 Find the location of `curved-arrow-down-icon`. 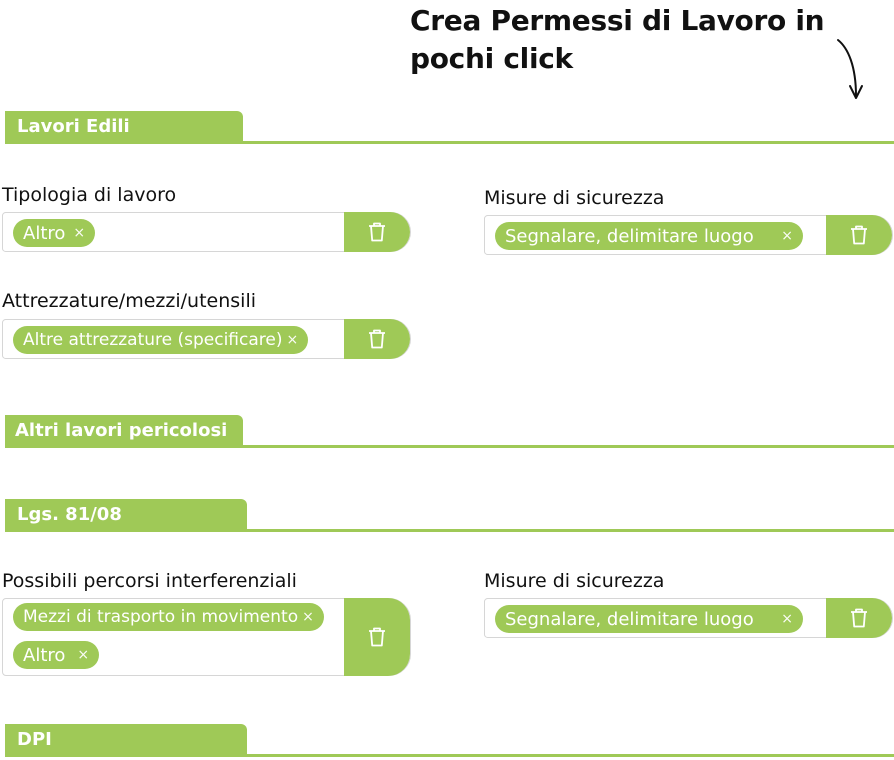

curved-arrow-down-icon is located at coordinates (850, 69).